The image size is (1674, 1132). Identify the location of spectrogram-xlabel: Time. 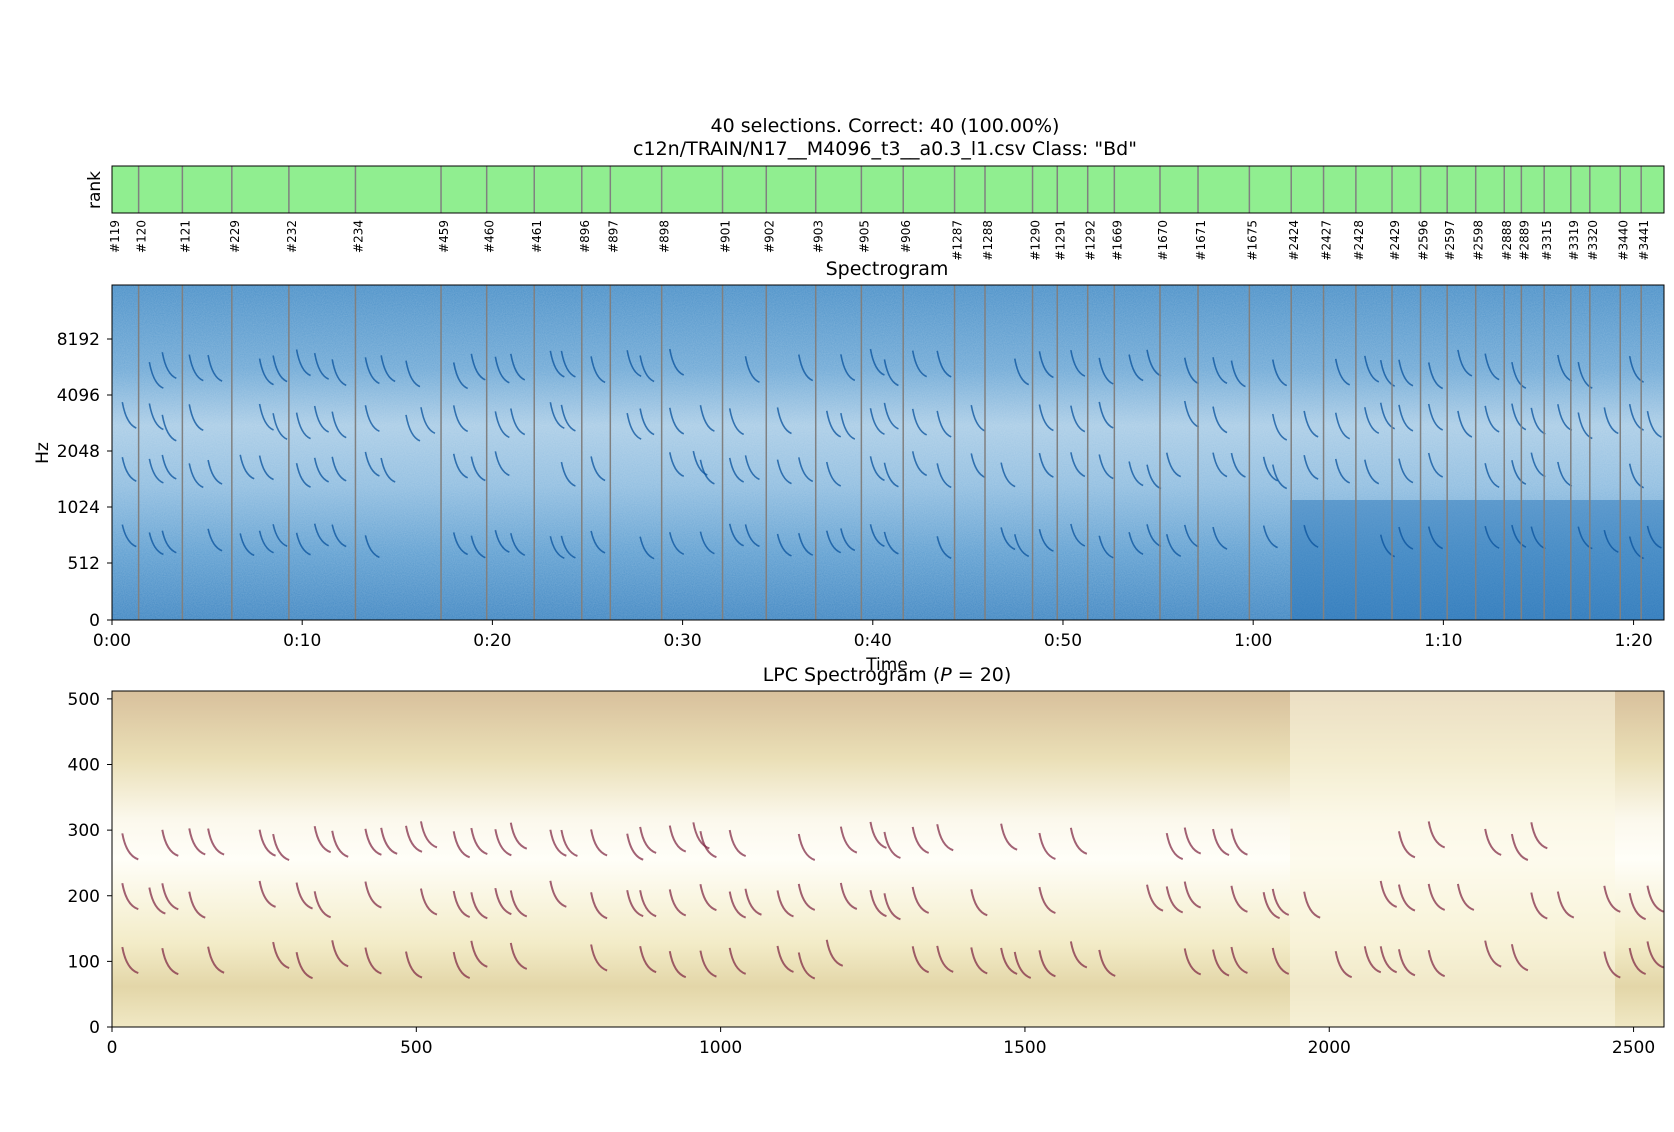
(886, 665).